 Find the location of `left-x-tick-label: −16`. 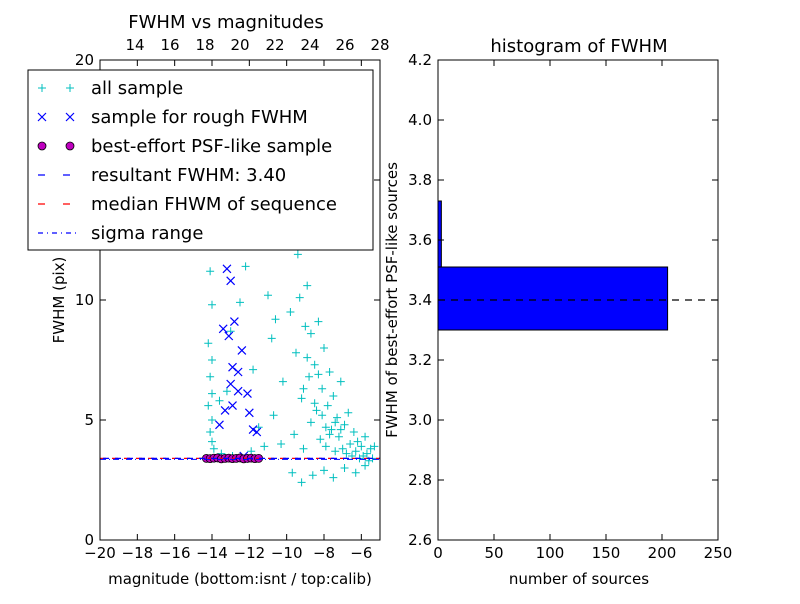

left-x-tick-label: −16 is located at coordinates (175, 553).